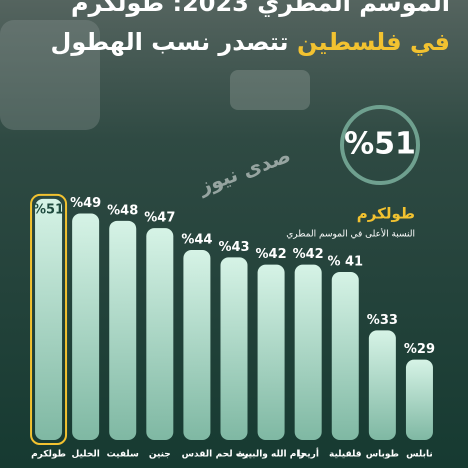  I want to click on callout-place: طولكرم, so click(386, 214).